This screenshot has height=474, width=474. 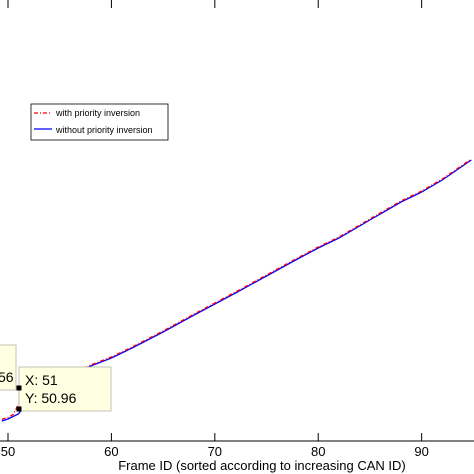 I want to click on datatip-left: 56, so click(x=8, y=367).